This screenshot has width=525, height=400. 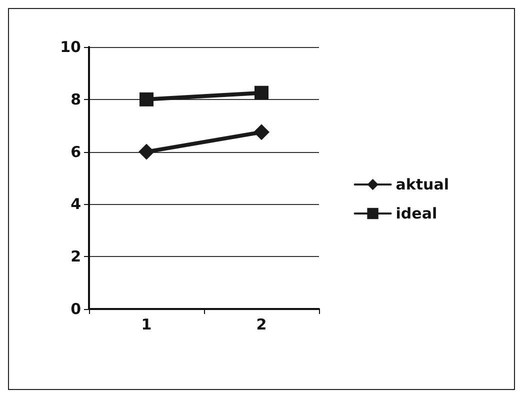 What do you see at coordinates (75, 99) in the screenshot?
I see `y-tick-label: 8` at bounding box center [75, 99].